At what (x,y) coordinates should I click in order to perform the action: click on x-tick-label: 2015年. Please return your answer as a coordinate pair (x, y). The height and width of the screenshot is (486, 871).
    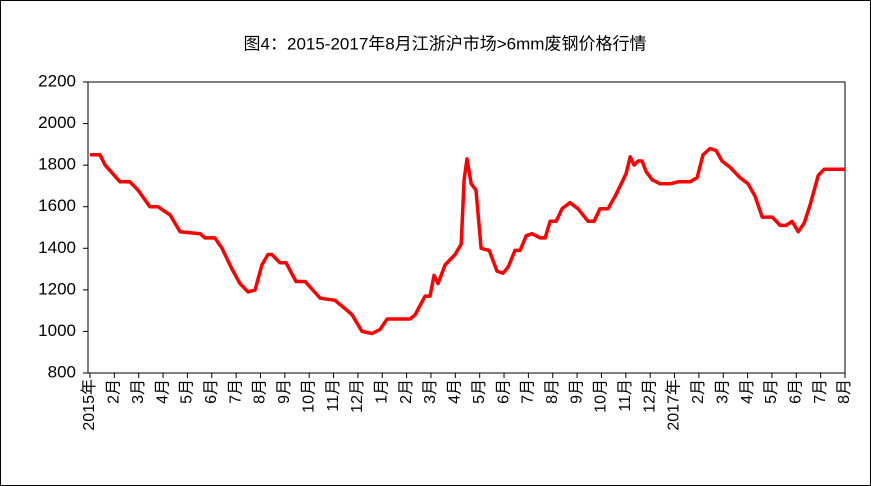
    Looking at the image, I should click on (89, 405).